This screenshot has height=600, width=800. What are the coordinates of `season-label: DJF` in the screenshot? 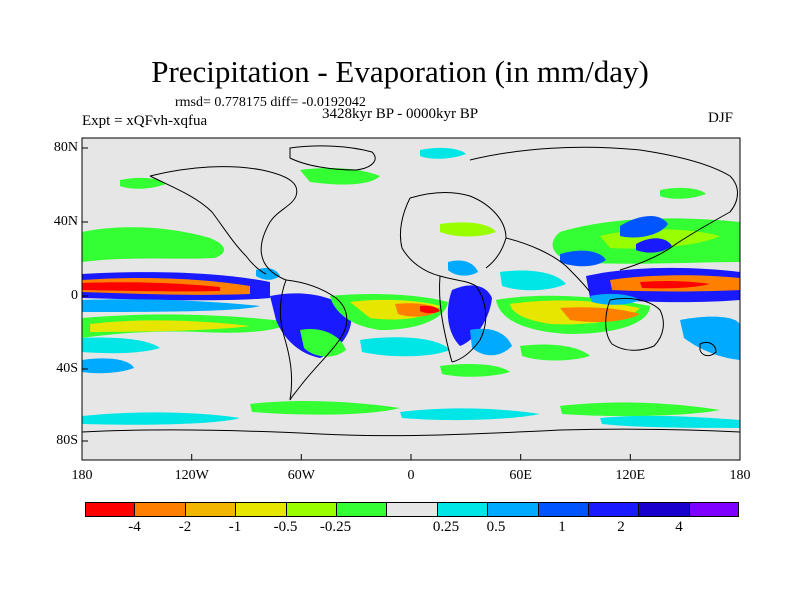 It's located at (721, 118).